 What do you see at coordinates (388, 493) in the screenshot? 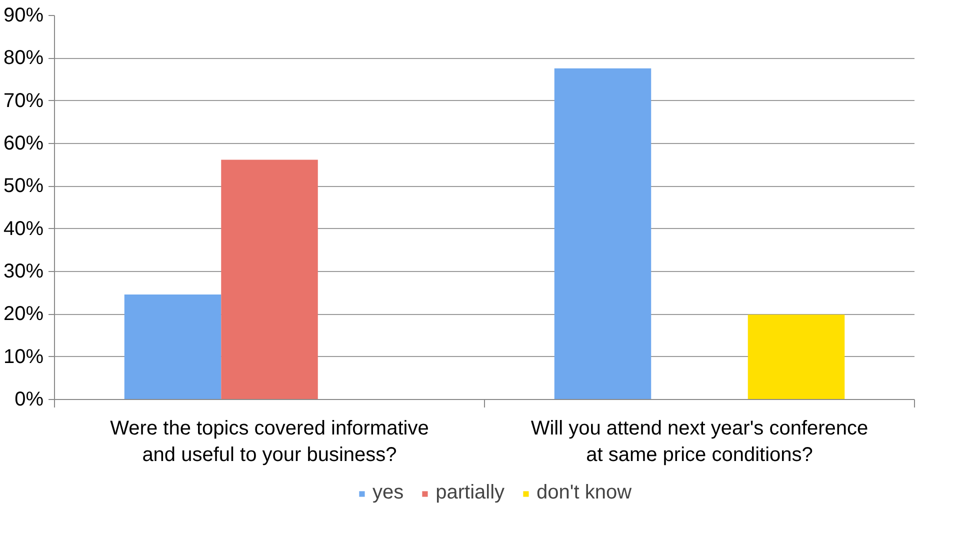
I see `legend-label: yes` at bounding box center [388, 493].